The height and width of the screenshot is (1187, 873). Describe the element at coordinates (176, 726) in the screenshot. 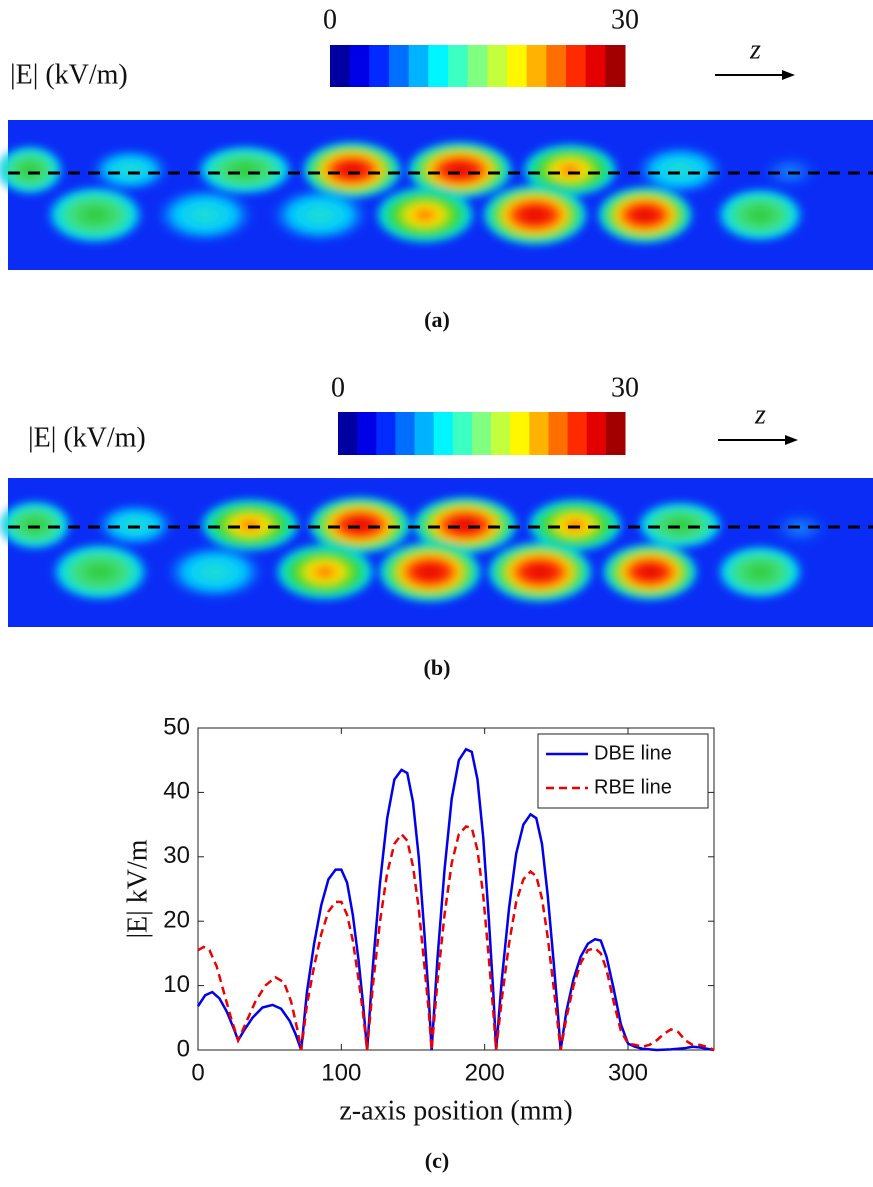

I see `y-tick-label: 50` at that location.